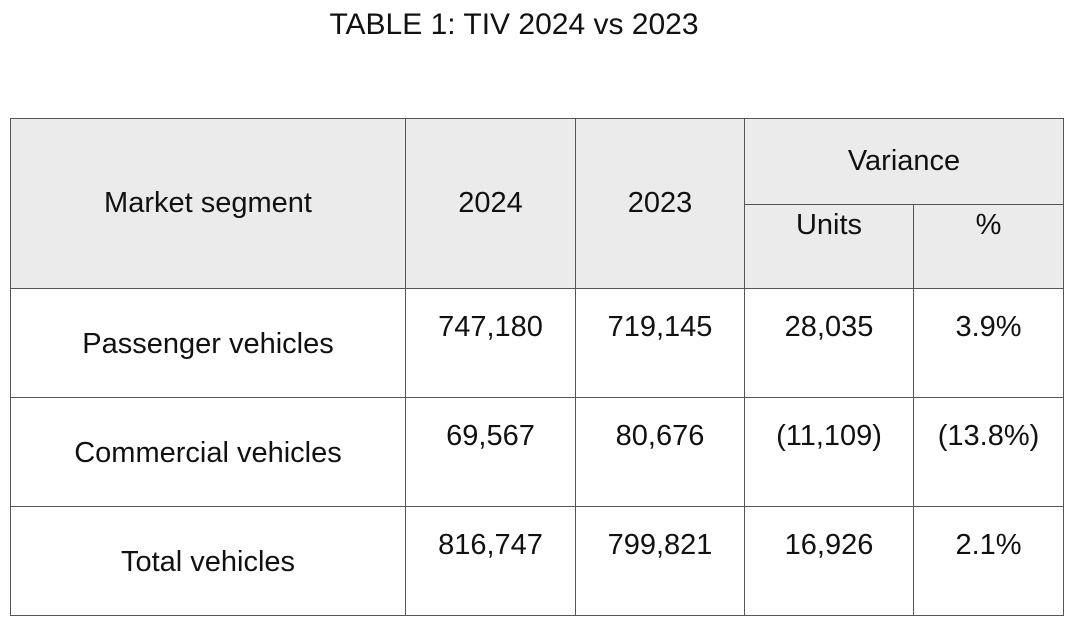 The image size is (1072, 634). I want to click on header-cell: Units, so click(829, 246).